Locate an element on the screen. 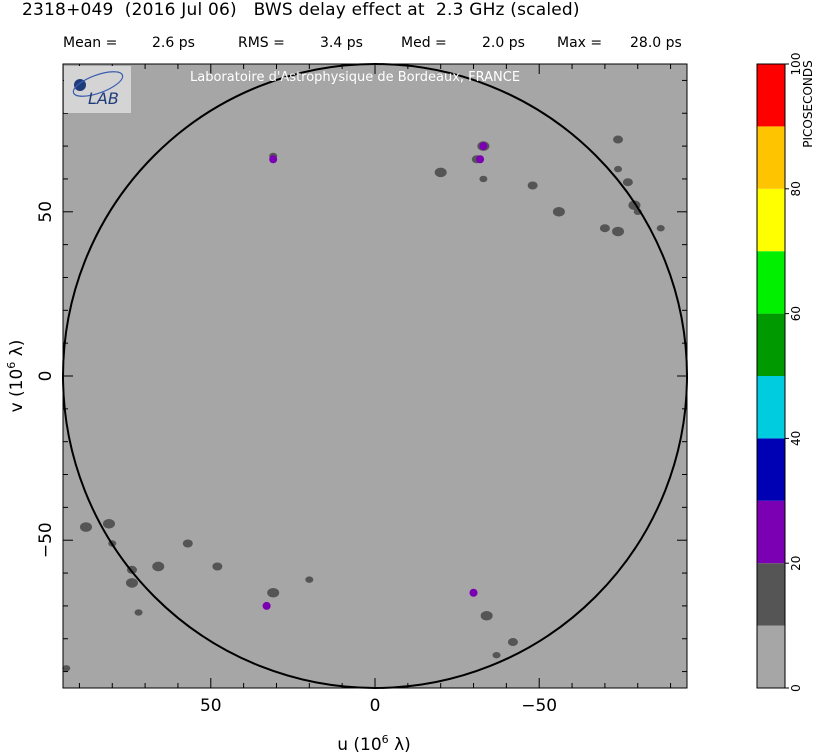 The image size is (815, 756). stat-rms-label: RMS = is located at coordinates (261, 43).